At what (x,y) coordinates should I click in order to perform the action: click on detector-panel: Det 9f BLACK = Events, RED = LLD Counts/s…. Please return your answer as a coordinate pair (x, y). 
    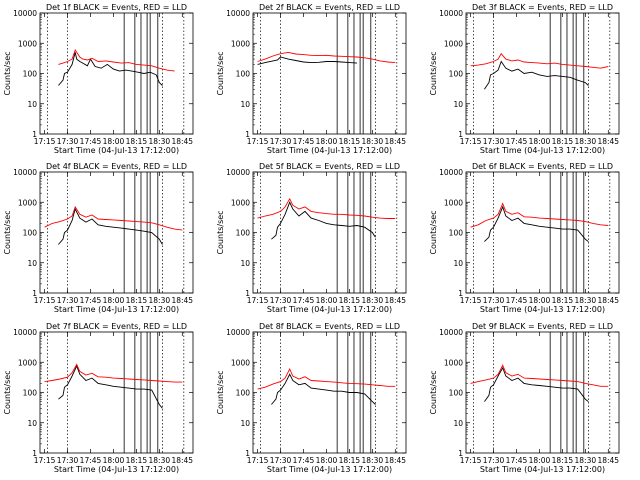
    Looking at the image, I should click on (524, 398).